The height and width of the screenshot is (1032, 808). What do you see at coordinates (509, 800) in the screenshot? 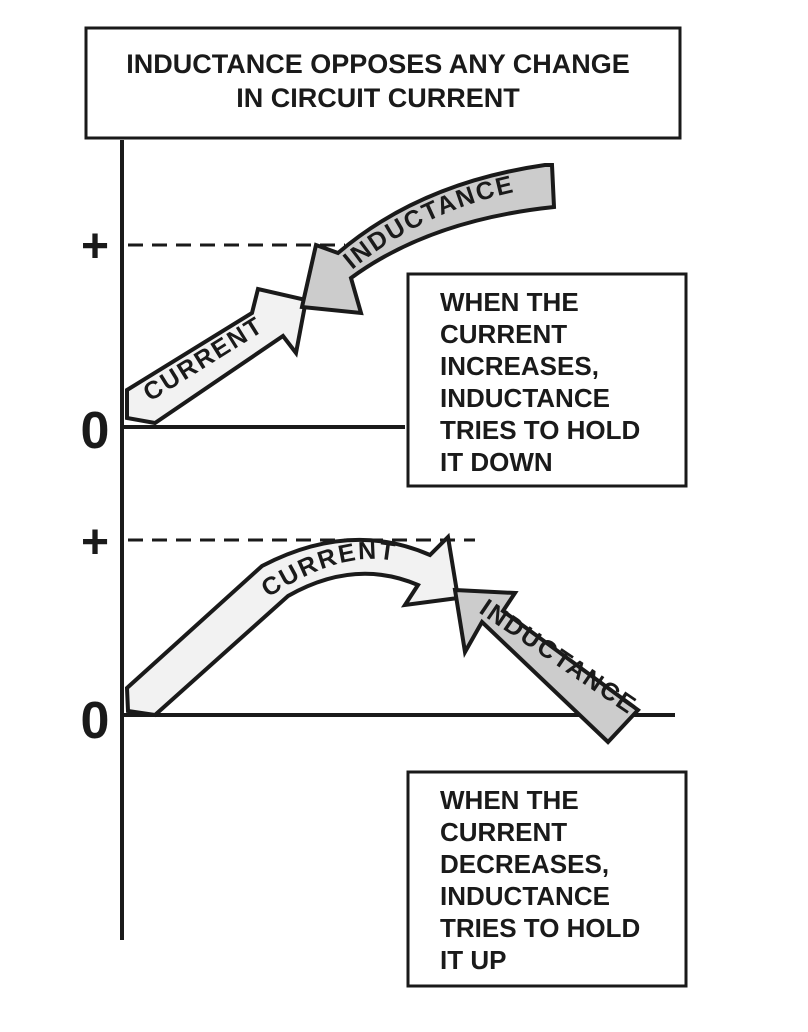
I see `note-decrease-line: WHEN THE` at bounding box center [509, 800].